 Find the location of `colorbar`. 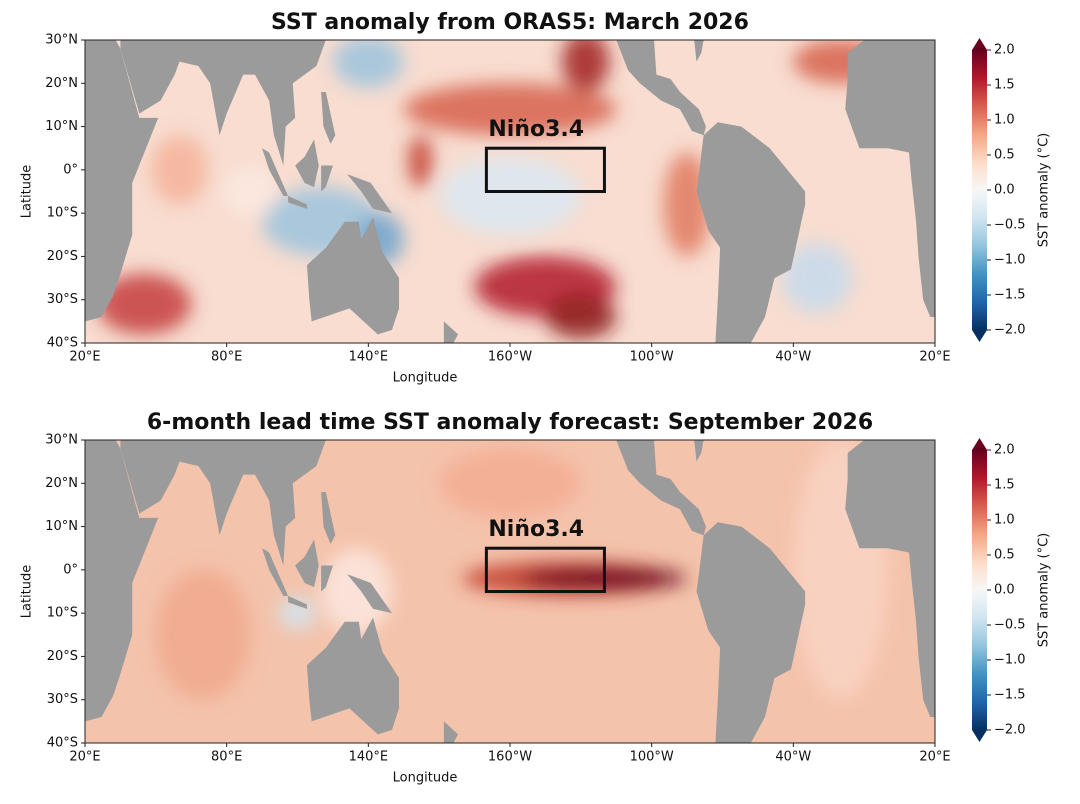

colorbar is located at coordinates (979, 590).